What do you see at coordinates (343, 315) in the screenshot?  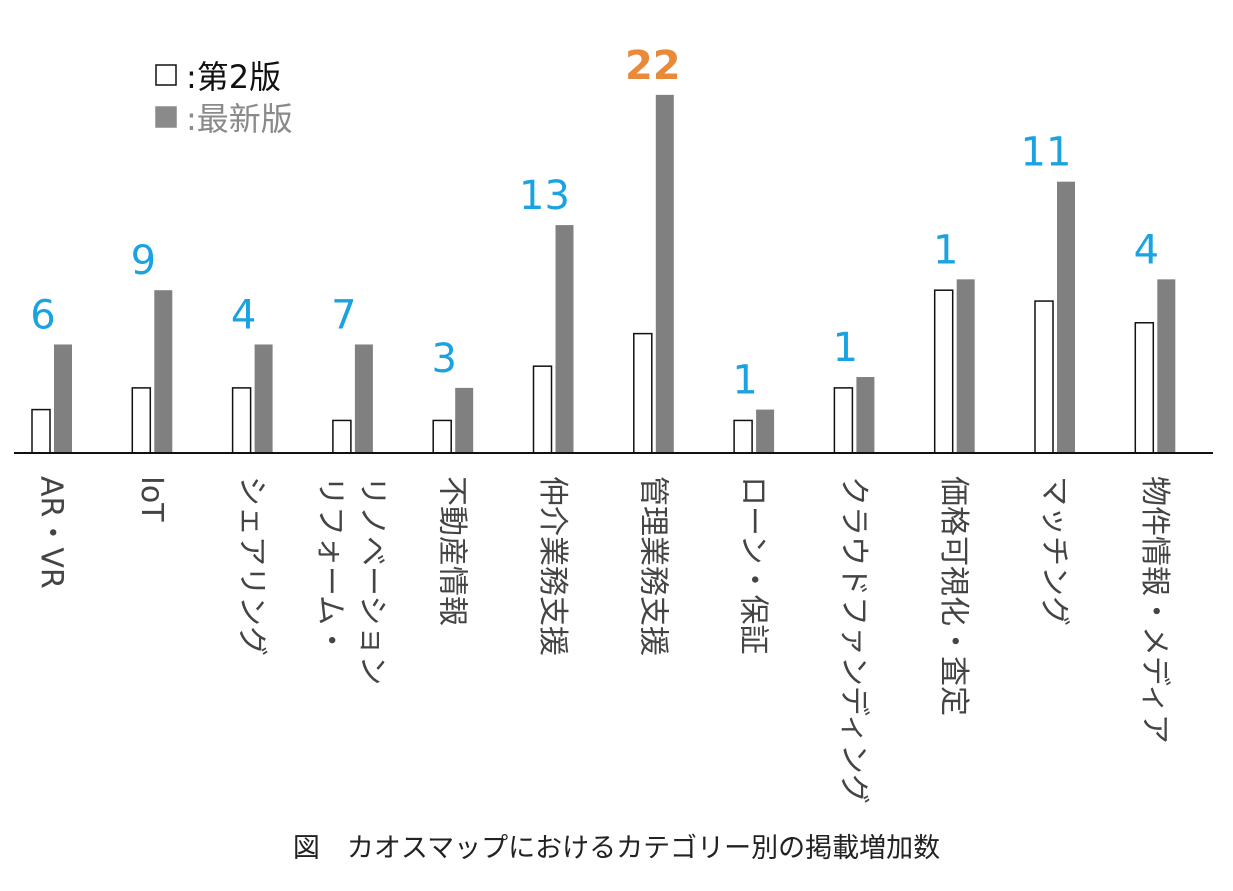 I see `increase-label: 7` at bounding box center [343, 315].